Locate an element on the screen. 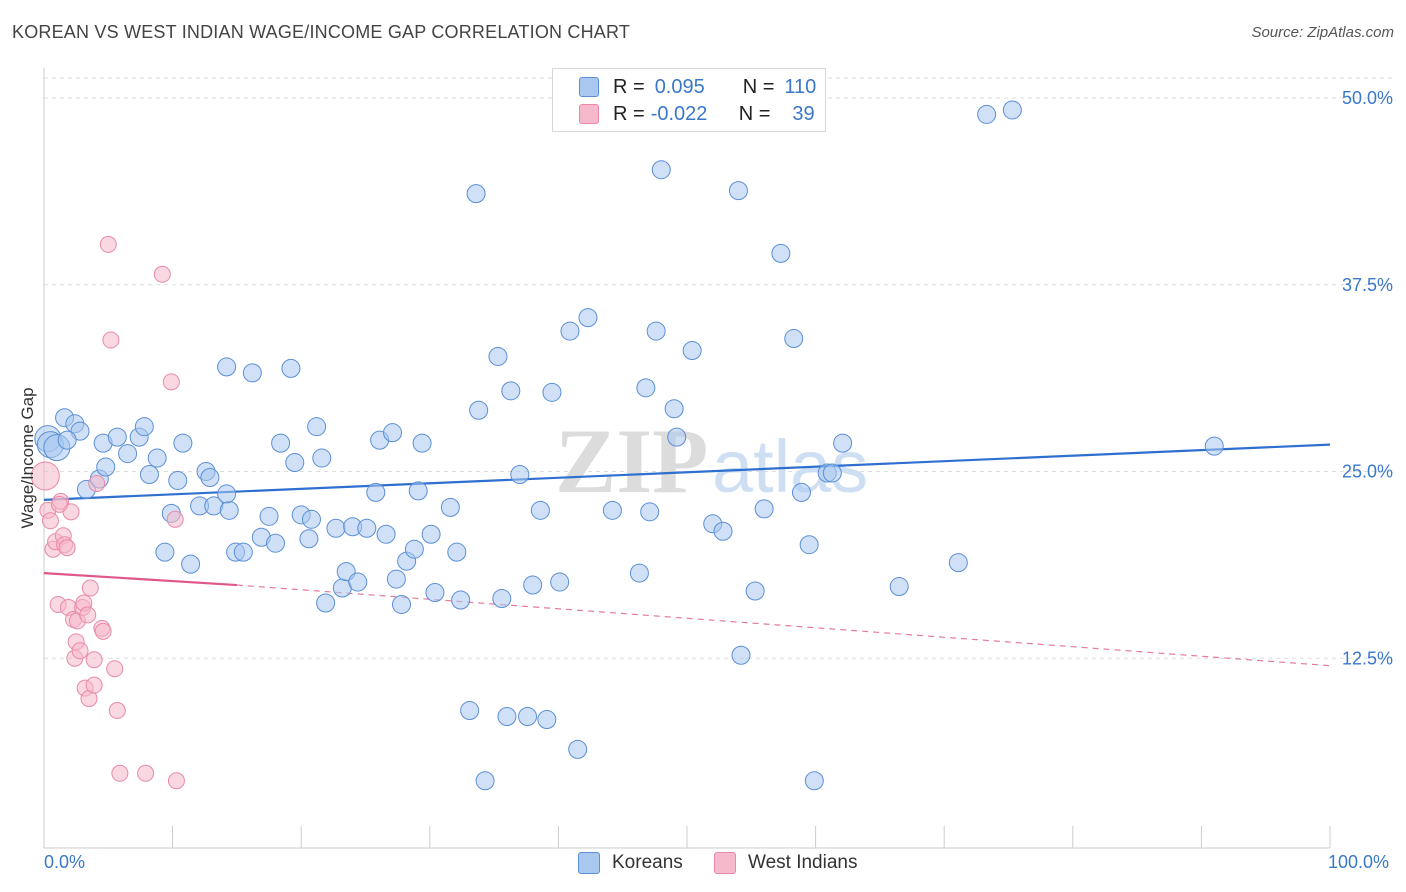 This screenshot has height=892, width=1406. bottom-legend-koreans: Koreans is located at coordinates (630, 863).